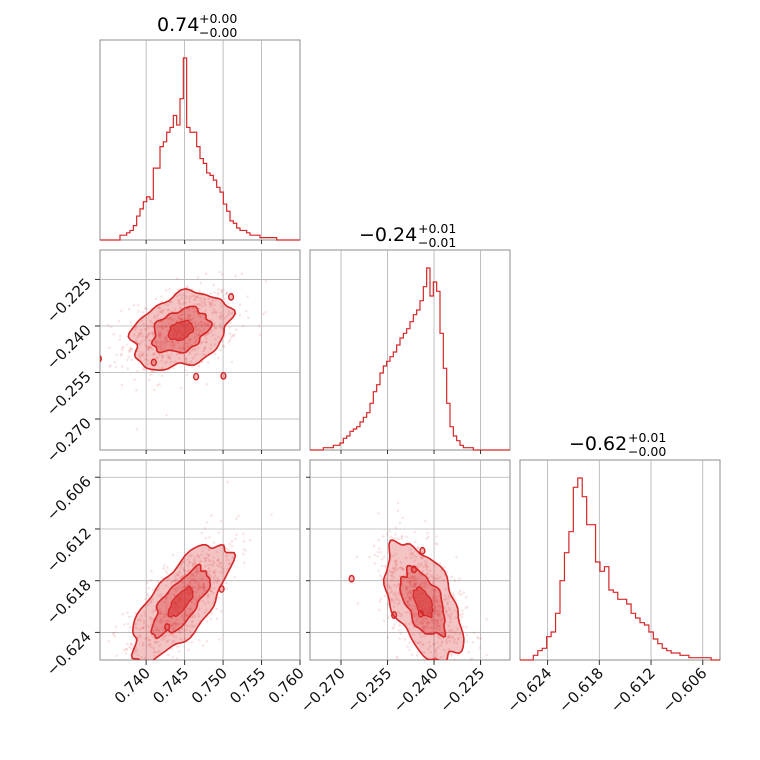  Describe the element at coordinates (69, 394) in the screenshot. I see `y-tick-label-1-1: −0.255` at that location.